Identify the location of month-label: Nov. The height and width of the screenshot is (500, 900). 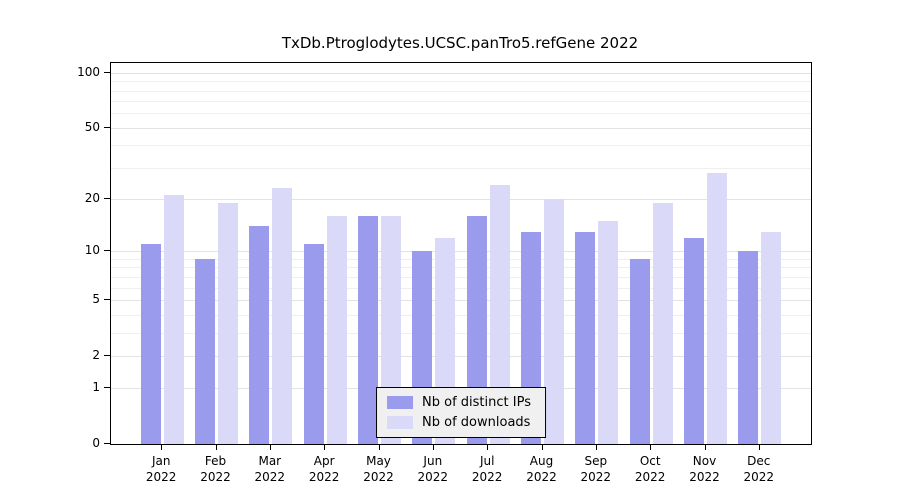
(704, 461).